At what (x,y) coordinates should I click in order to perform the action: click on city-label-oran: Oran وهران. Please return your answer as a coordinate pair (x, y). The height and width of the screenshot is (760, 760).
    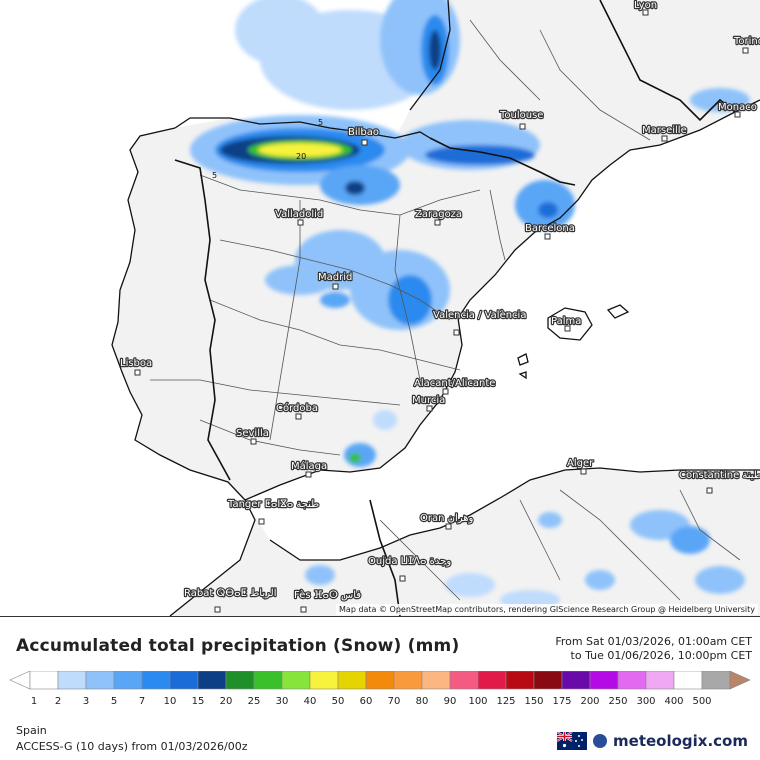
    Looking at the image, I should click on (447, 518).